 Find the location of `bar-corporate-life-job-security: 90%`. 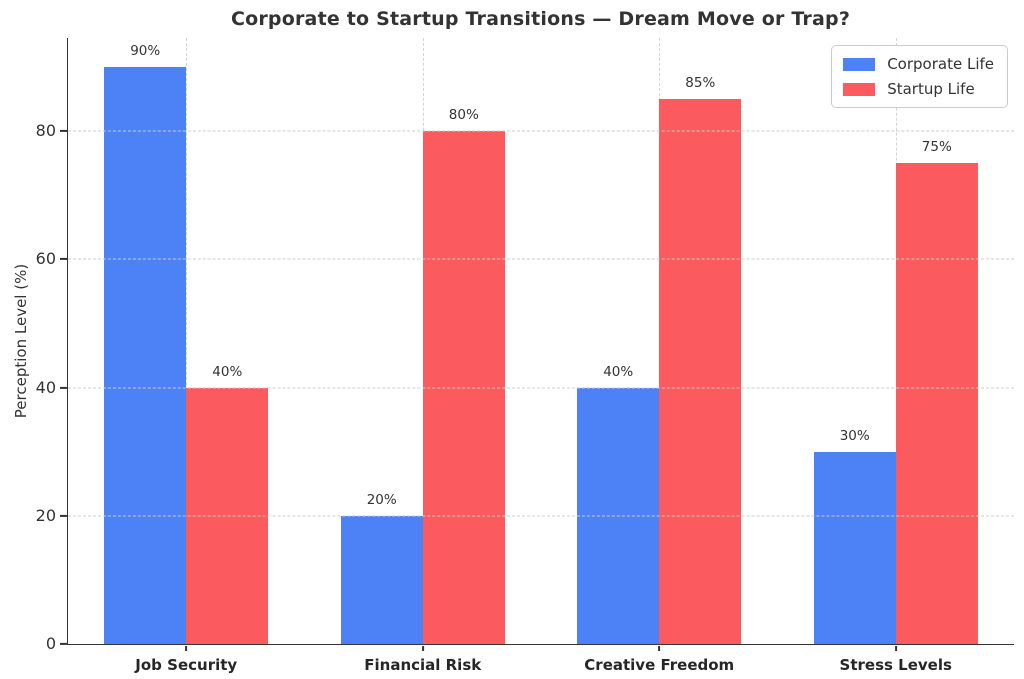

bar-corporate-life-job-security: 90% is located at coordinates (145, 343).